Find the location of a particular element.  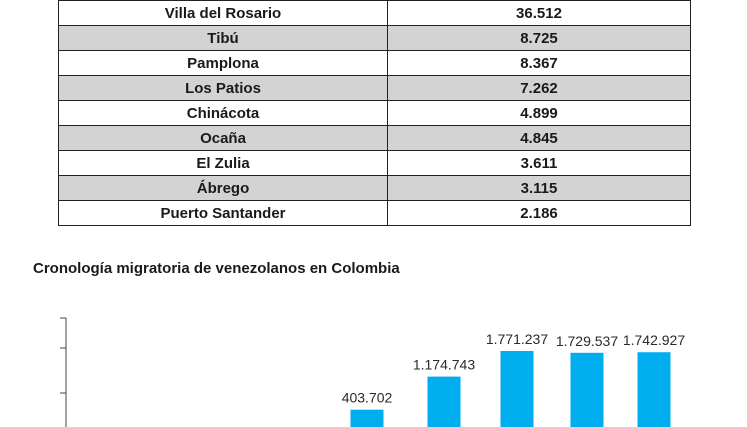

table-row: Ocaña 4.845 is located at coordinates (374, 138).